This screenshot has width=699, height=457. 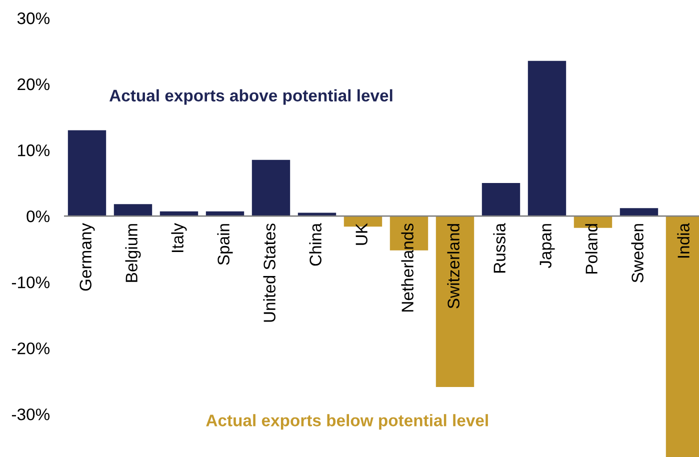 What do you see at coordinates (179, 237) in the screenshot?
I see `x-tick-label: Italy` at bounding box center [179, 237].